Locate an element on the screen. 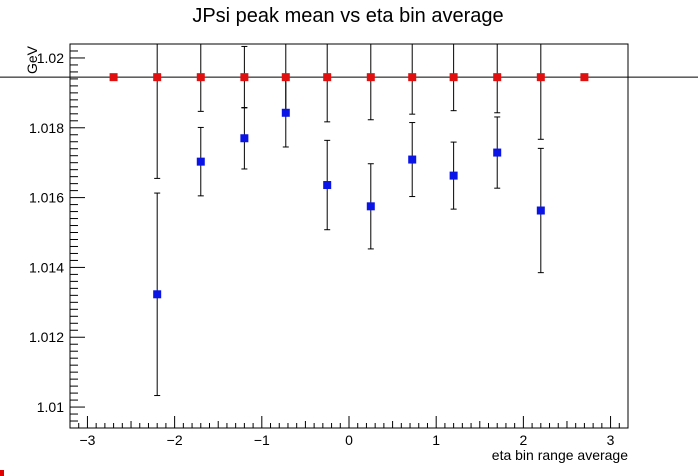 This screenshot has width=698, height=476. x-tick-label: −2 is located at coordinates (175, 440).